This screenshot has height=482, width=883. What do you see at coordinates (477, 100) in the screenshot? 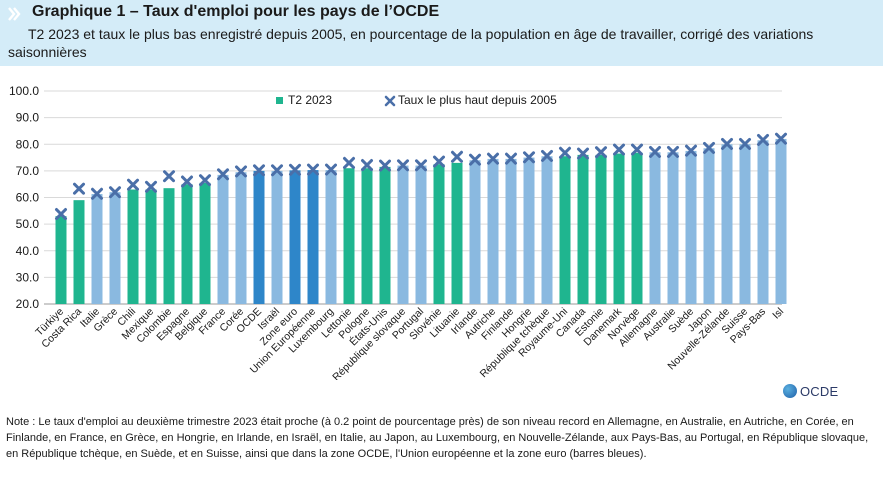
I see `legend-label: Taux le plus haut depuis 2005` at bounding box center [477, 100].